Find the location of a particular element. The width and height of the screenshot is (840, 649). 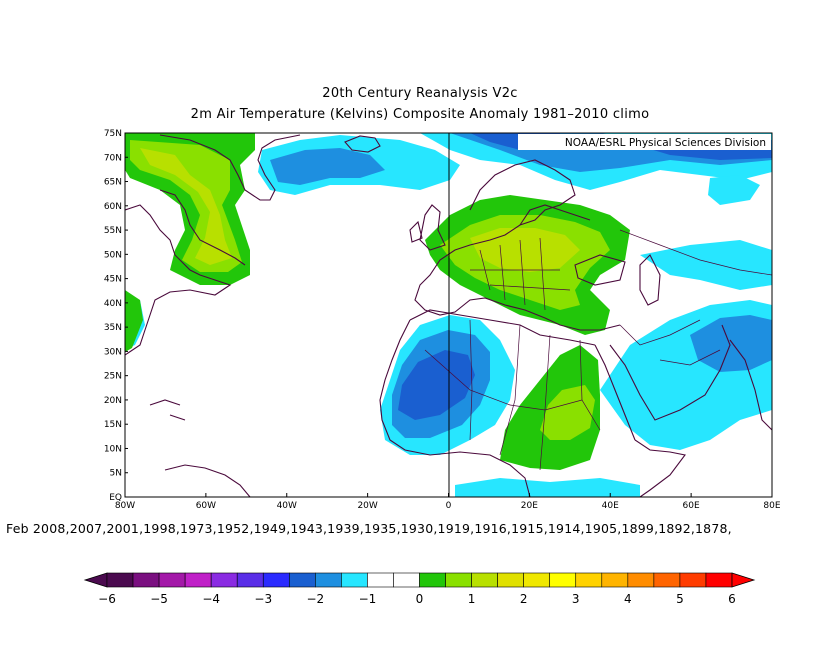

coast-west-africa is located at coordinates (455, 408).